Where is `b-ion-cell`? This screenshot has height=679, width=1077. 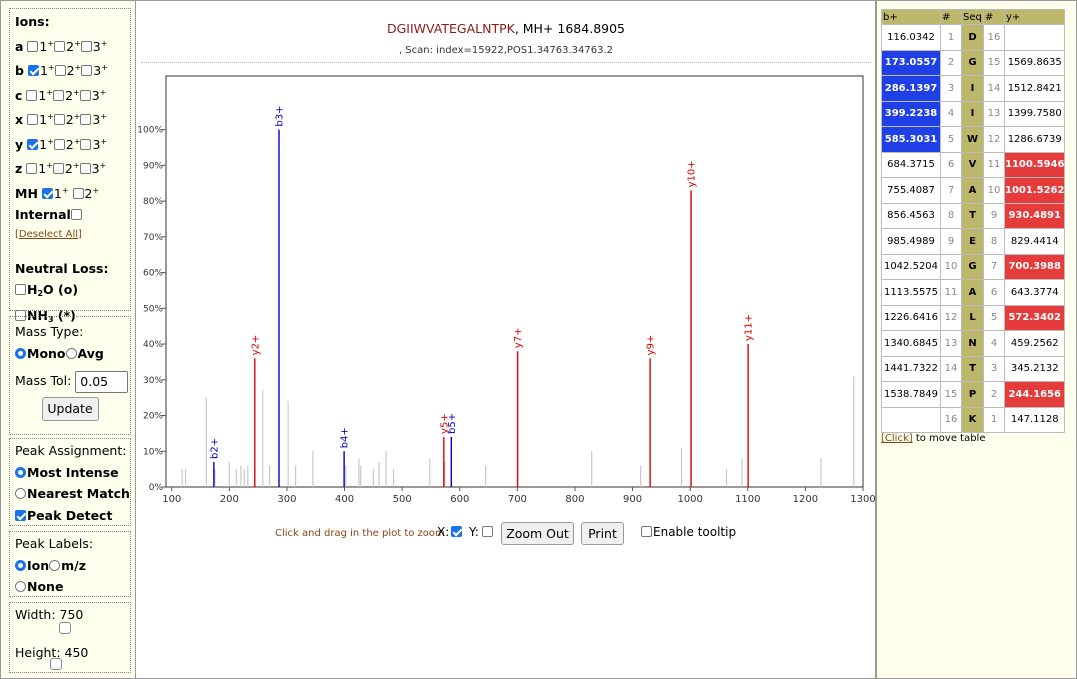
b-ion-cell is located at coordinates (911, 419).